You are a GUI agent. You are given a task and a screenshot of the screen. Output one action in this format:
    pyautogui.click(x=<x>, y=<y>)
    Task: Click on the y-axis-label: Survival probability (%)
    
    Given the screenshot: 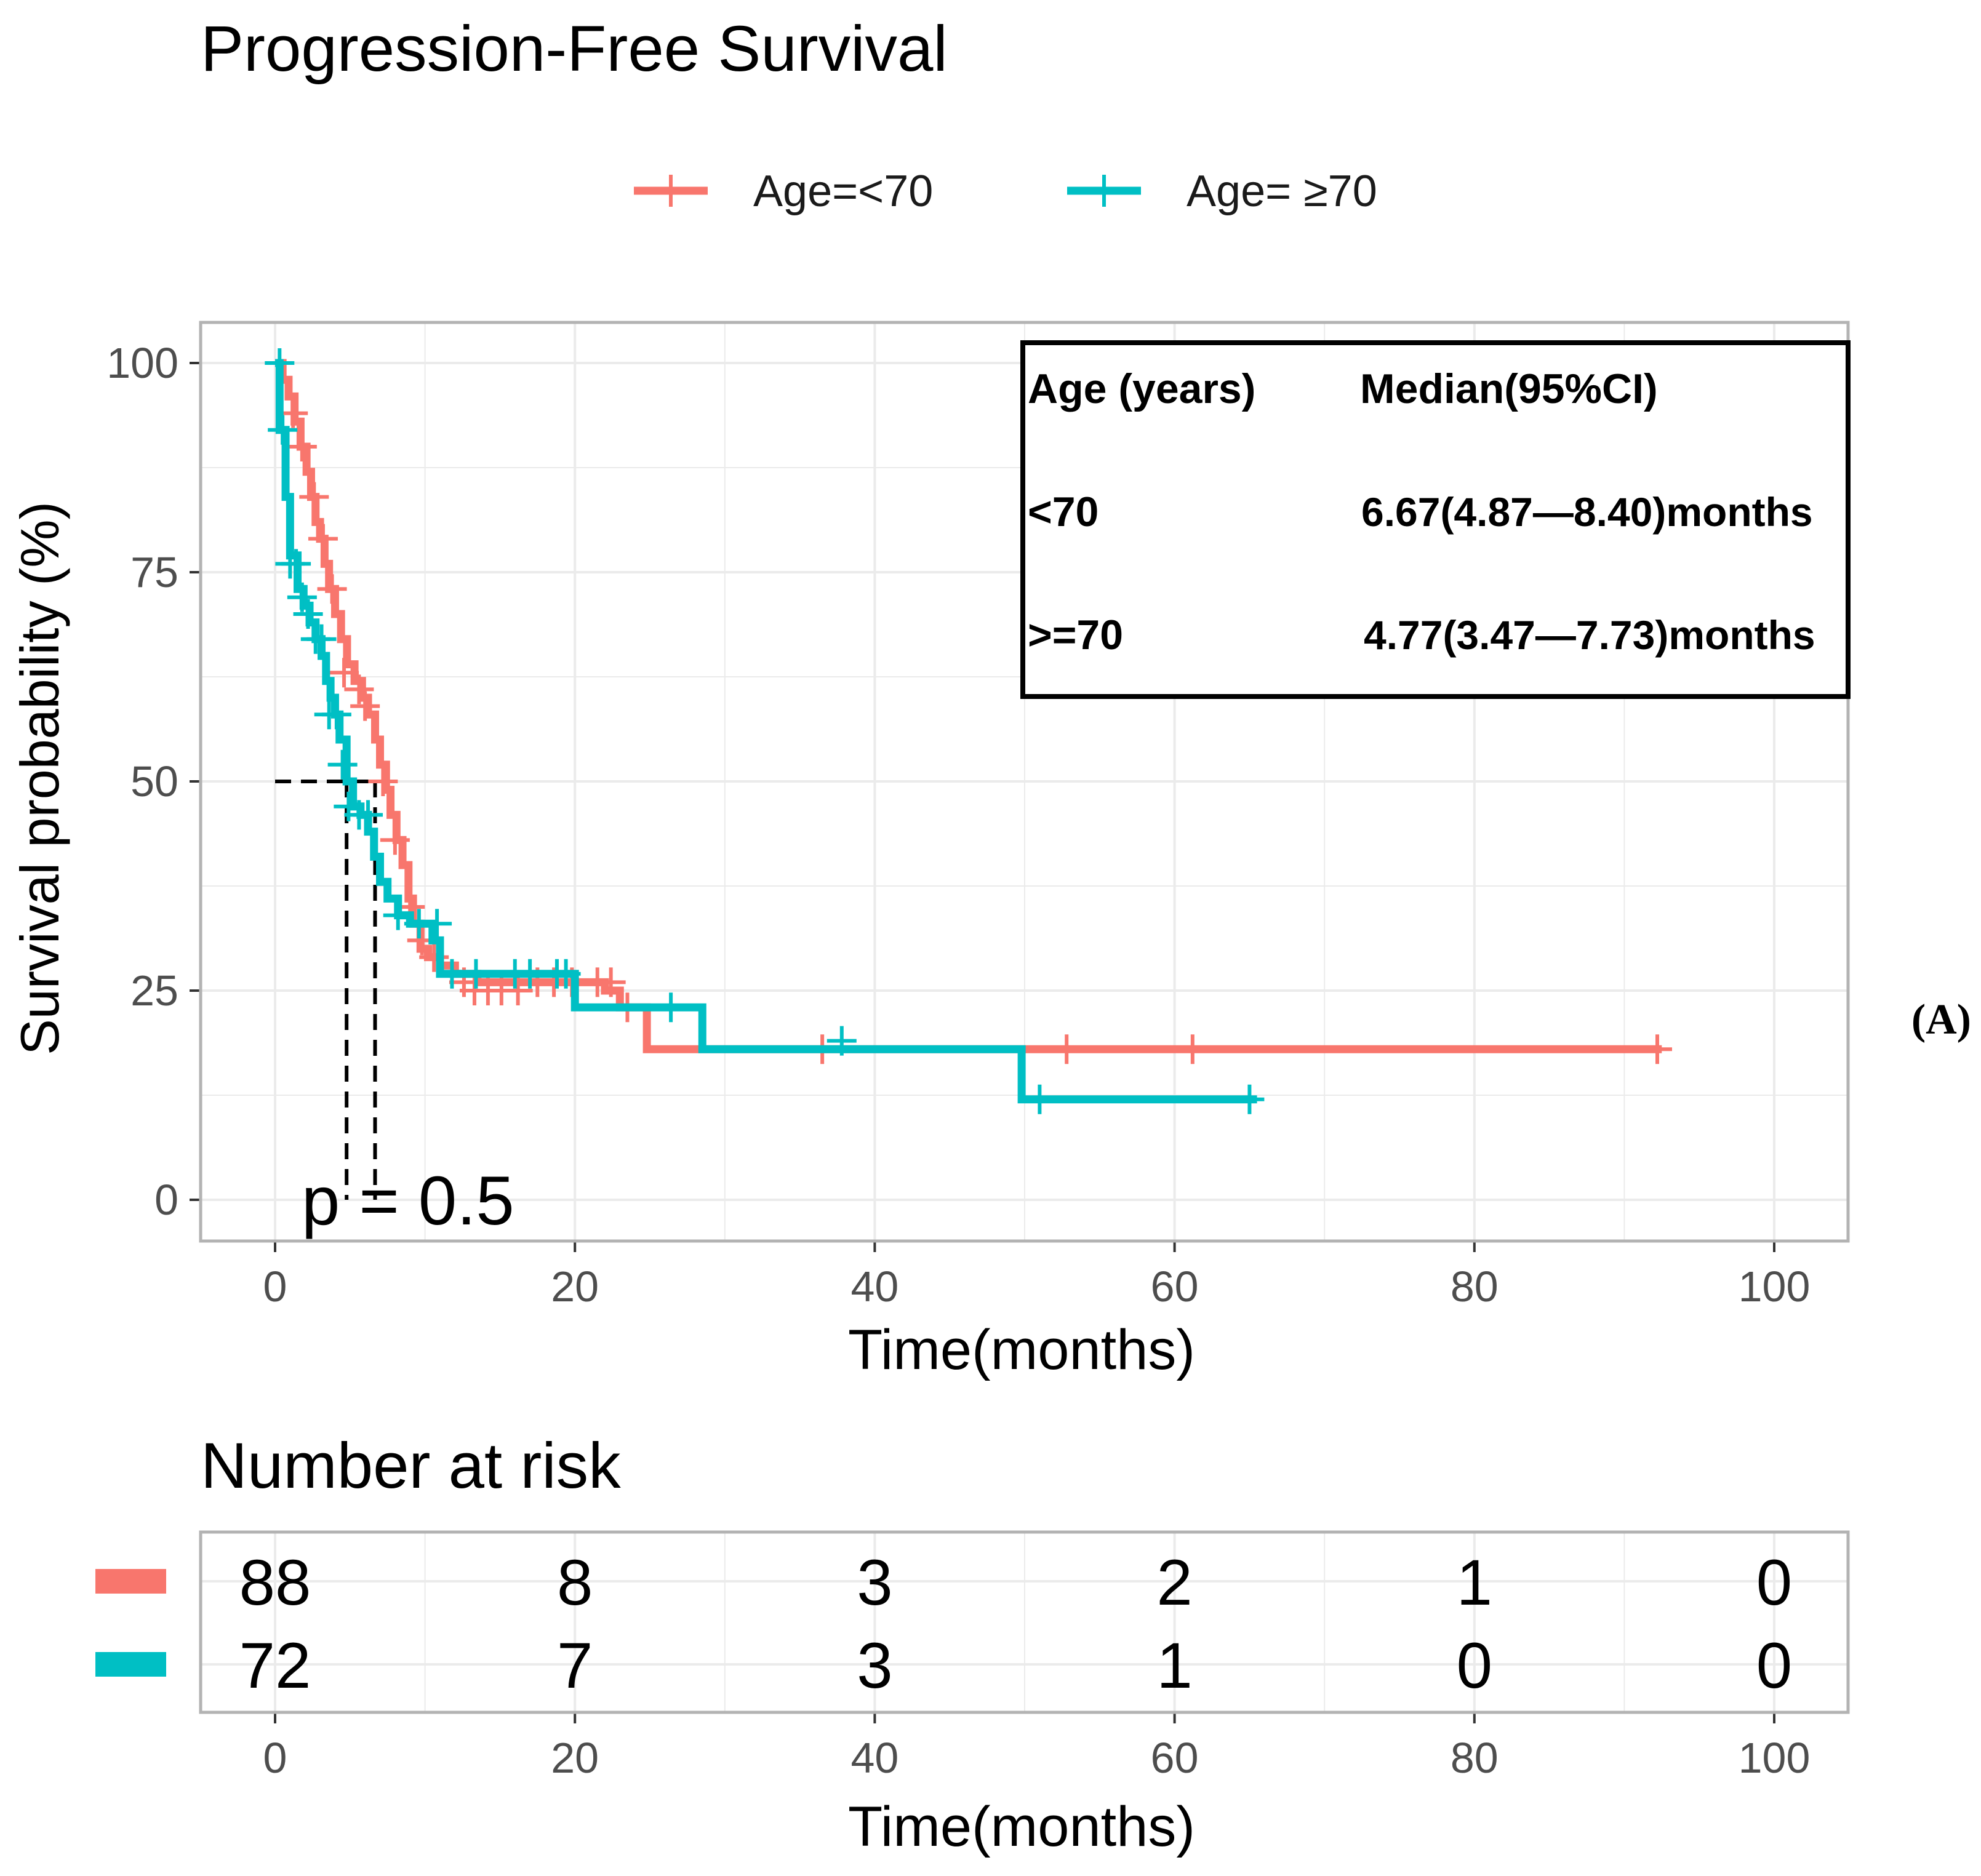 What is the action you would take?
    pyautogui.click(x=39, y=778)
    